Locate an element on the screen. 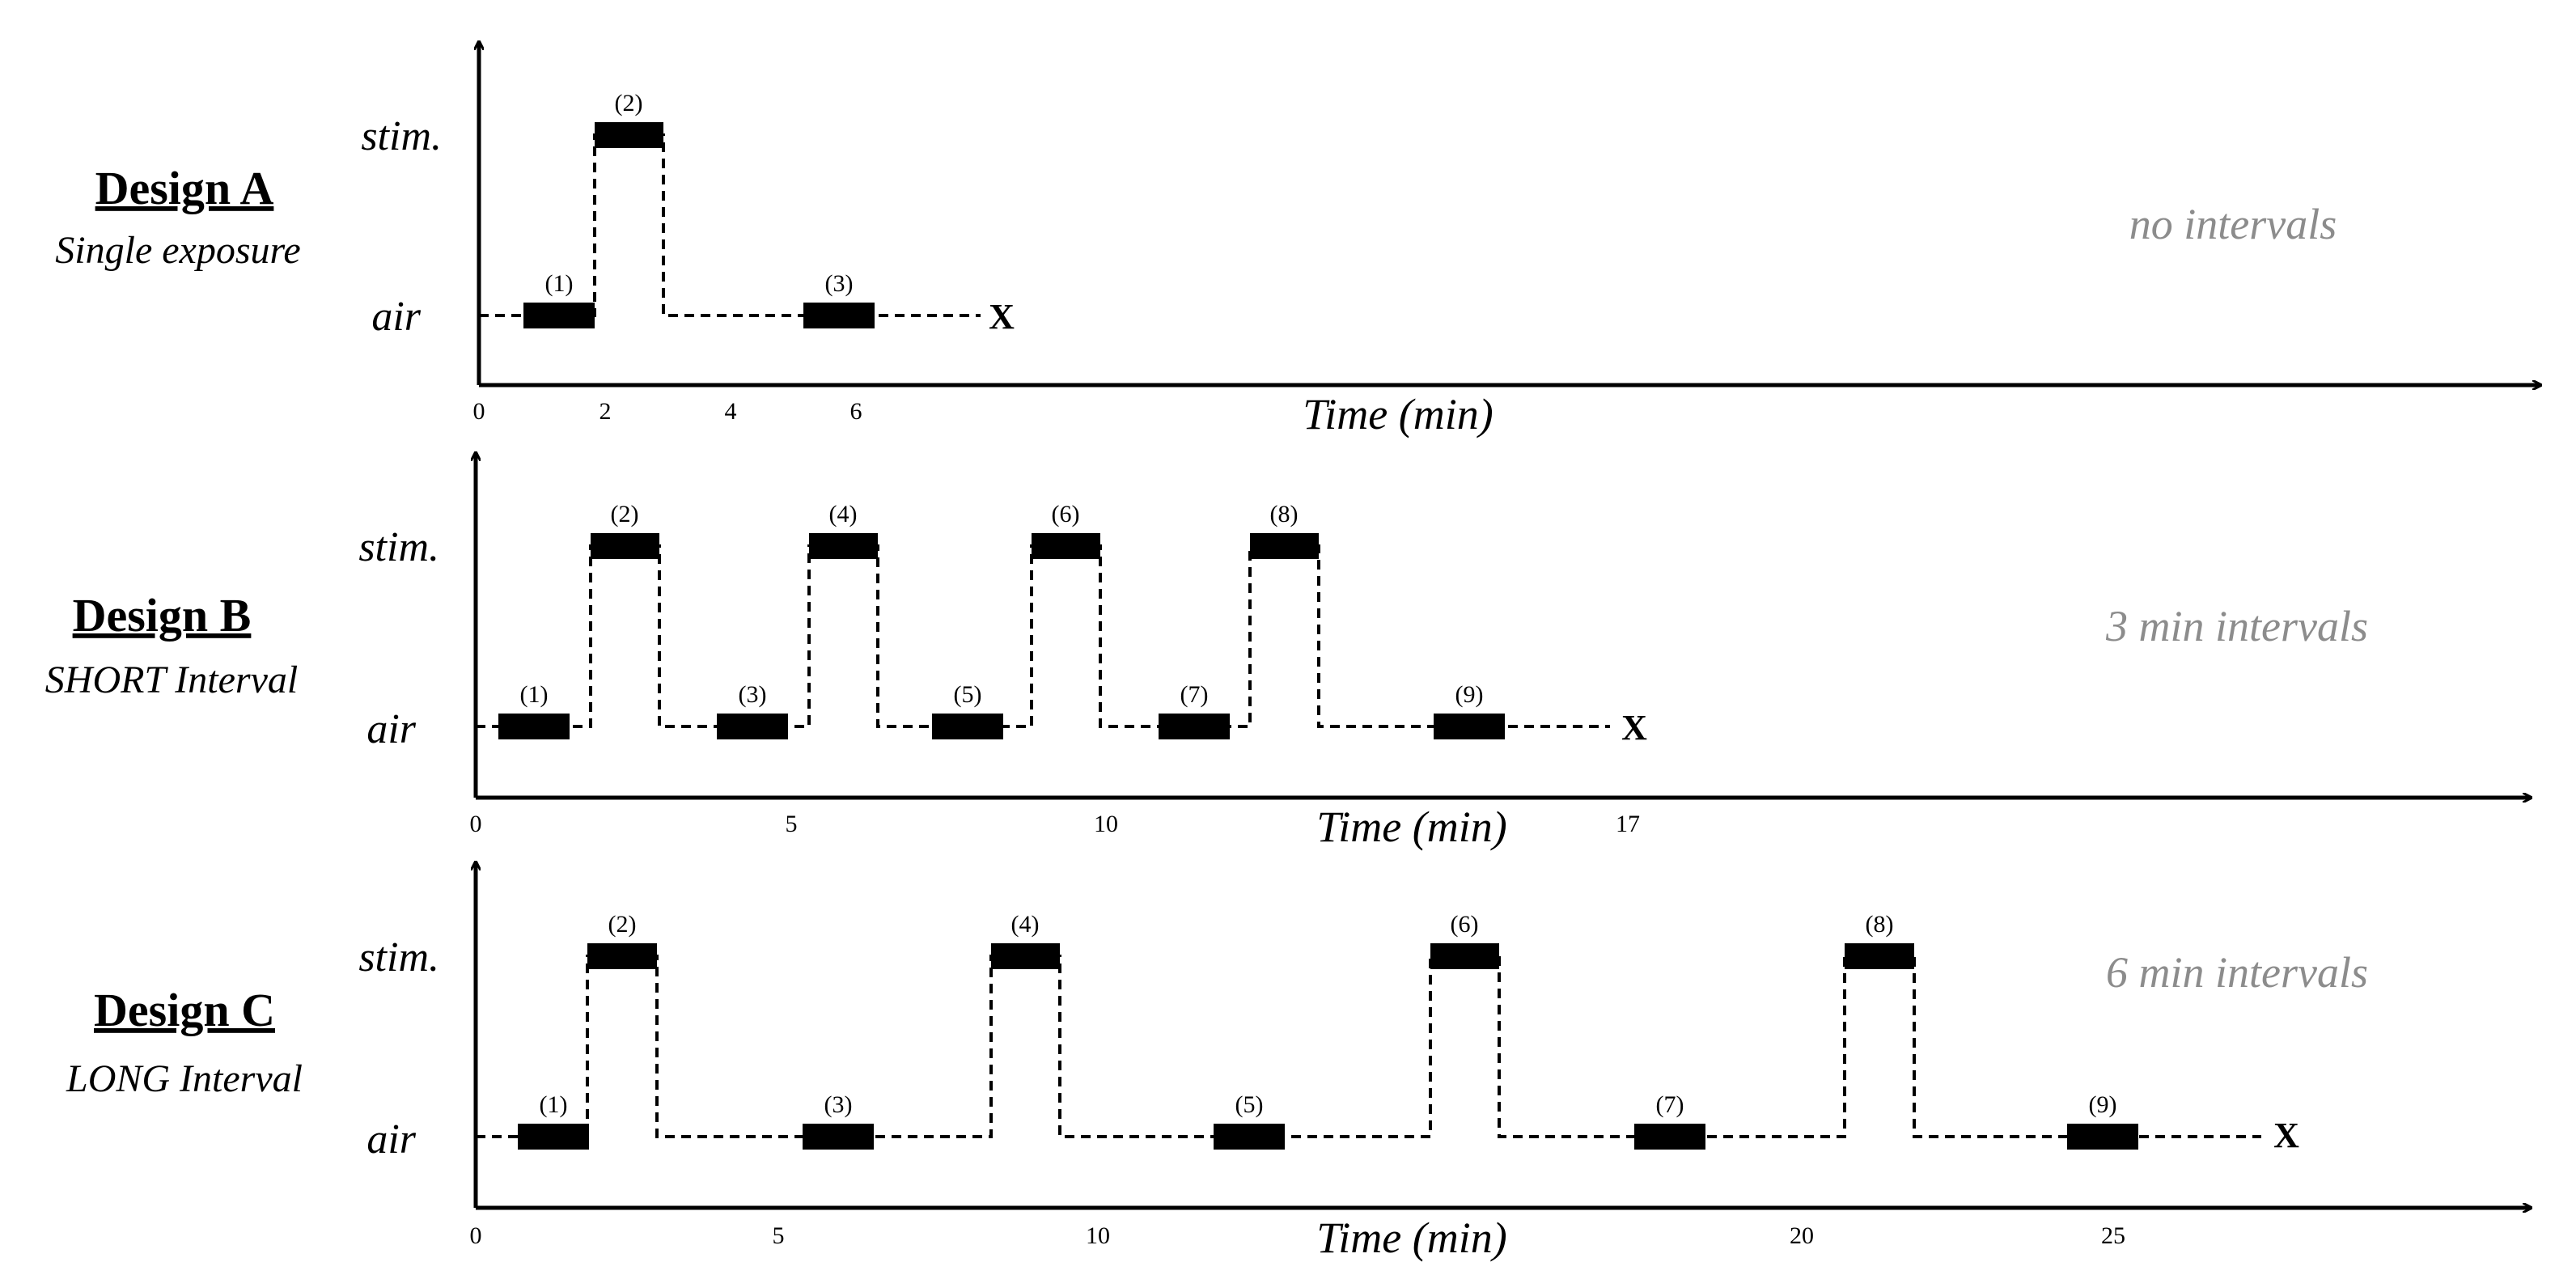 The height and width of the screenshot is (1279, 2576). design-b-tick: 17 is located at coordinates (1628, 824).